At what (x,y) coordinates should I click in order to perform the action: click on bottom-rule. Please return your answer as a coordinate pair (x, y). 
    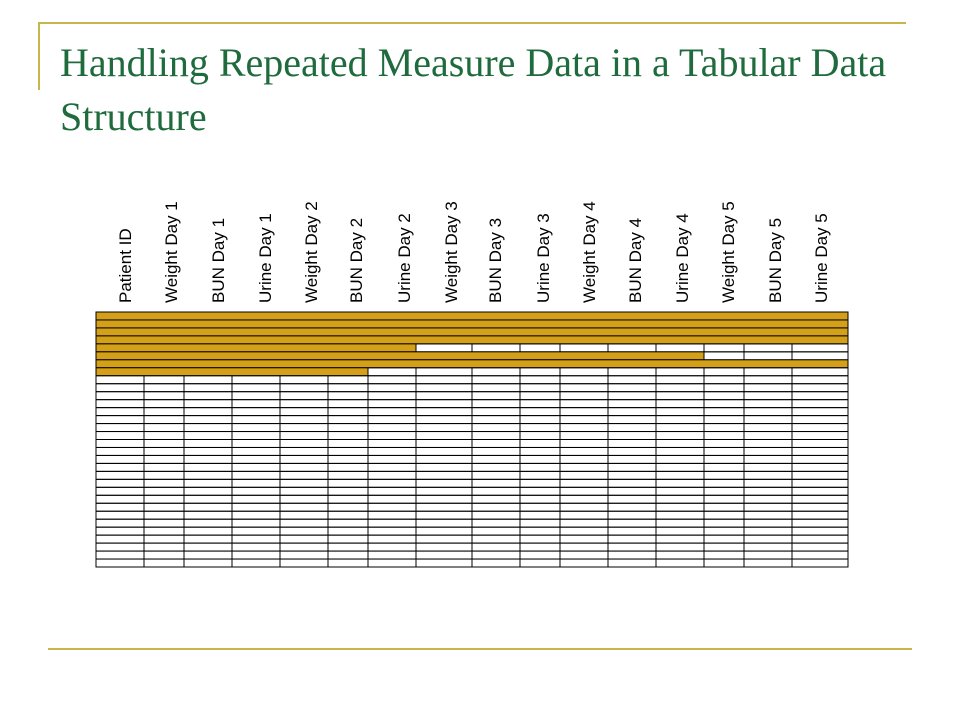
    Looking at the image, I should click on (480, 649).